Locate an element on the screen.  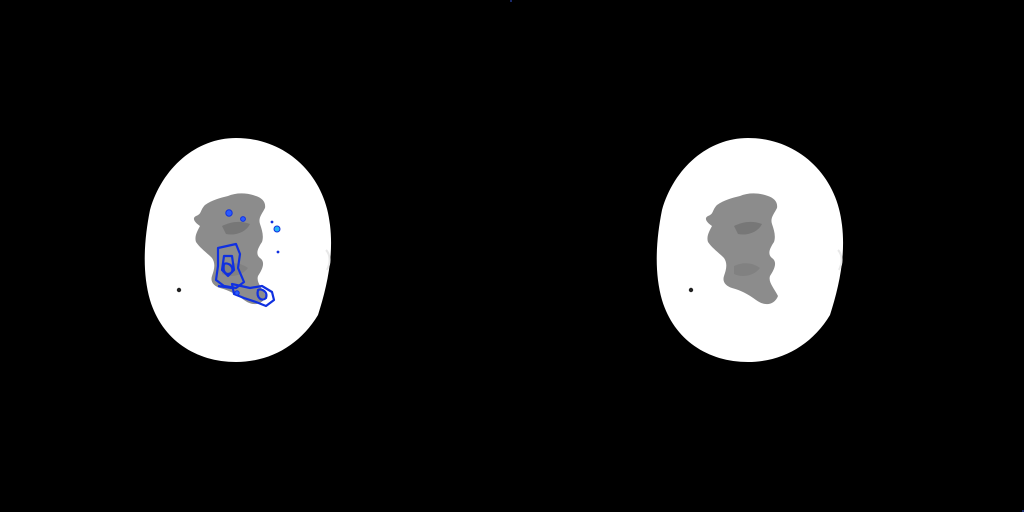
segmentation-contours is located at coordinates (245, 275).